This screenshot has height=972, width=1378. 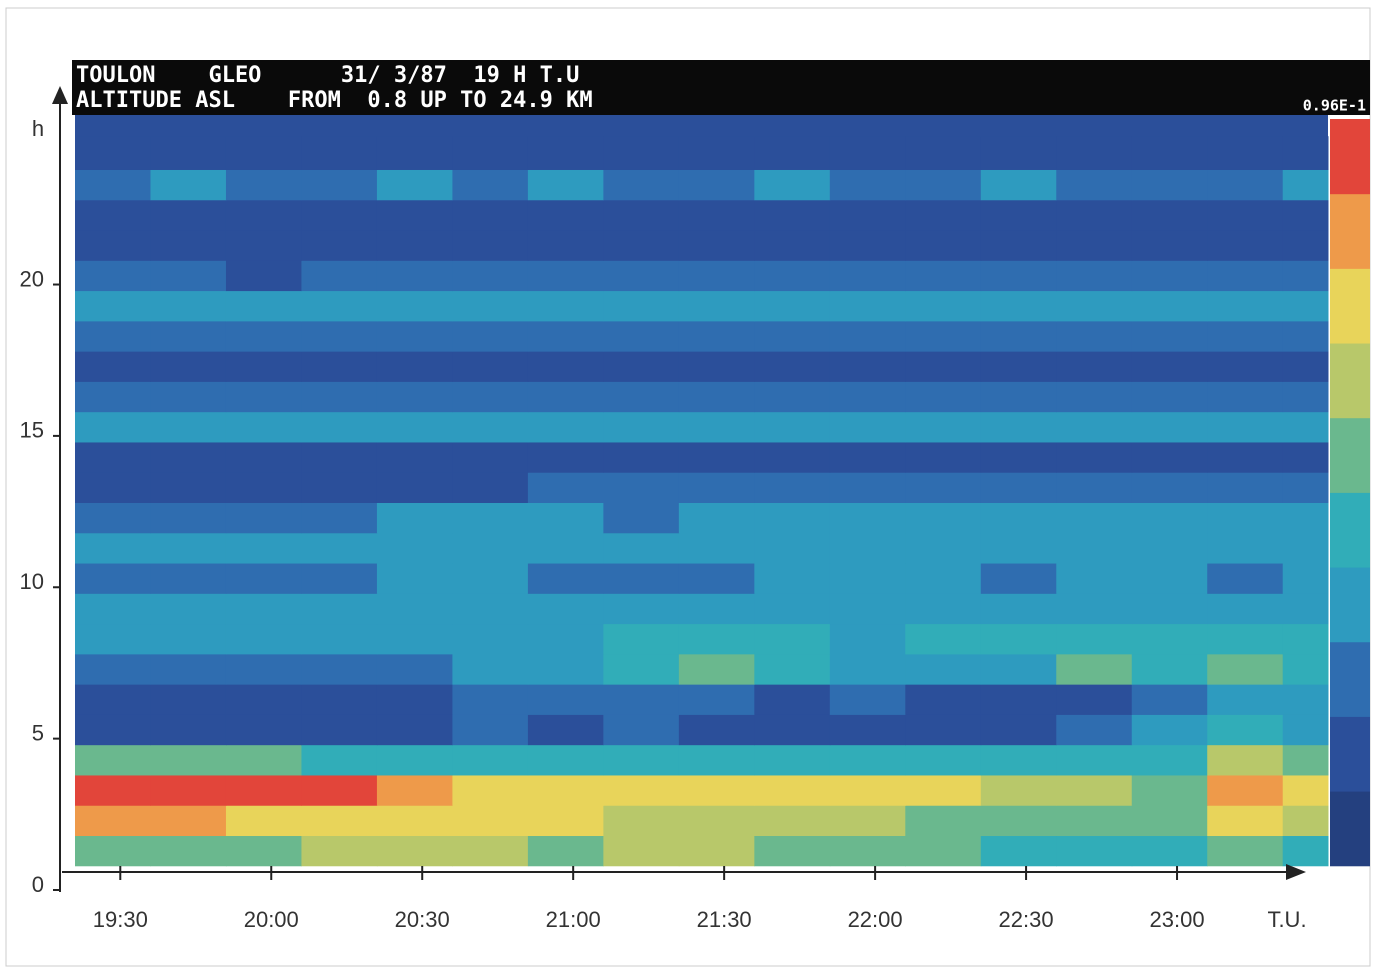 I want to click on y-tick-label: 10, so click(x=32, y=581).